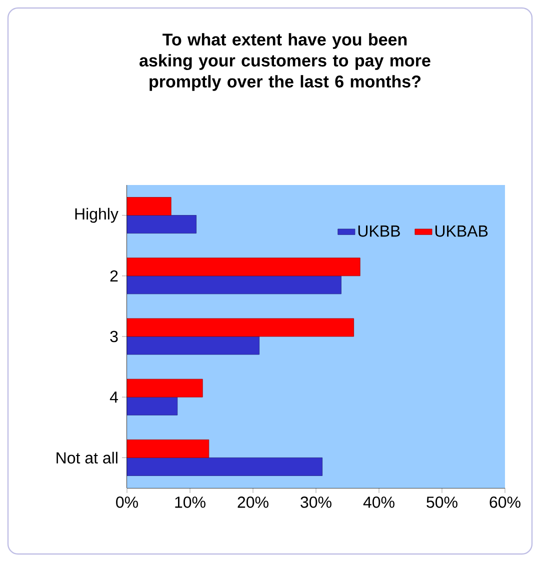 This screenshot has height=562, width=540. Describe the element at coordinates (114, 336) in the screenshot. I see `y-tick-label: 3` at that location.